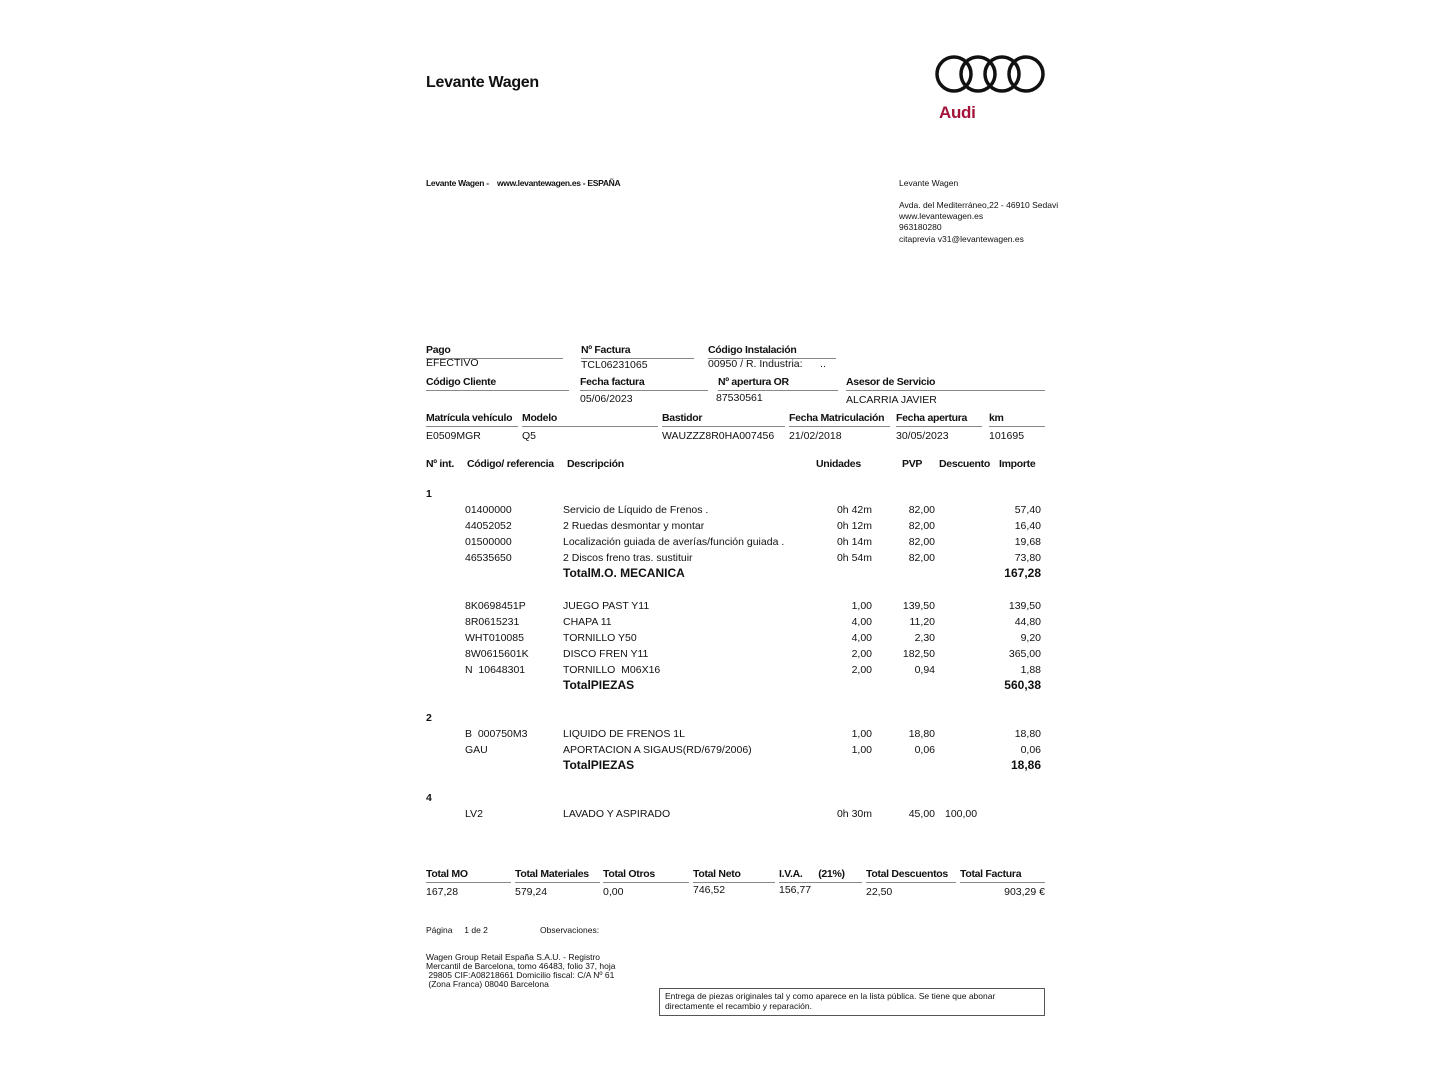  I want to click on line-description: LIQUIDO DE FRENOS 1L, so click(624, 734).